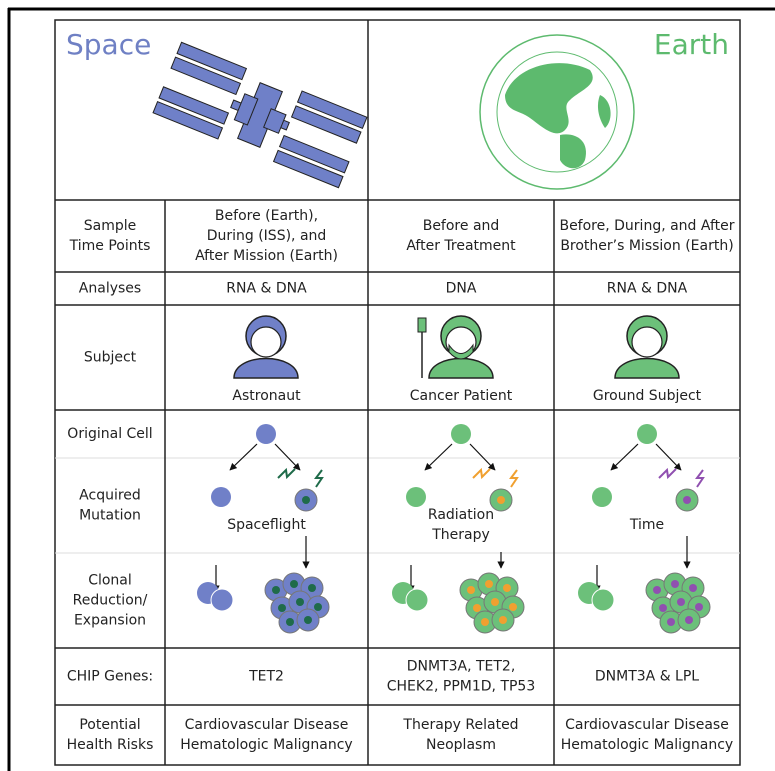 The height and width of the screenshot is (771, 775). What do you see at coordinates (110, 677) in the screenshot?
I see `cell-text: CHIP Genes:` at bounding box center [110, 677].